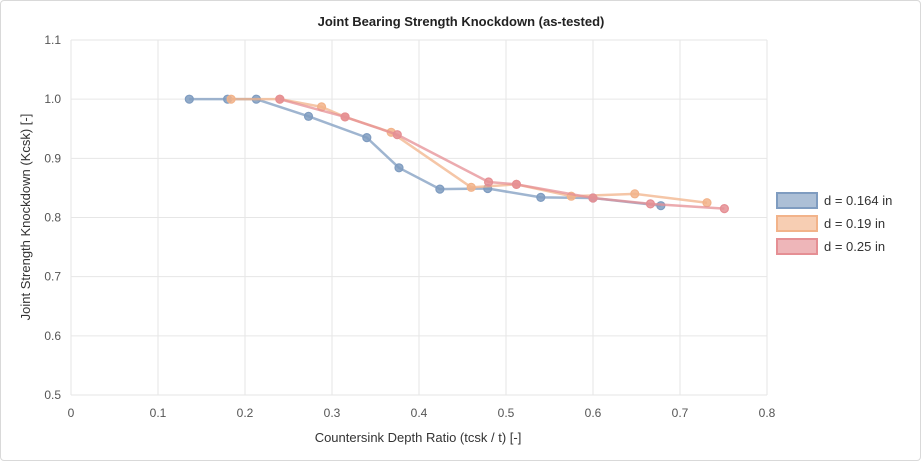 The height and width of the screenshot is (465, 921). What do you see at coordinates (245, 413) in the screenshot?
I see `x-tick-label: 0.2` at bounding box center [245, 413].